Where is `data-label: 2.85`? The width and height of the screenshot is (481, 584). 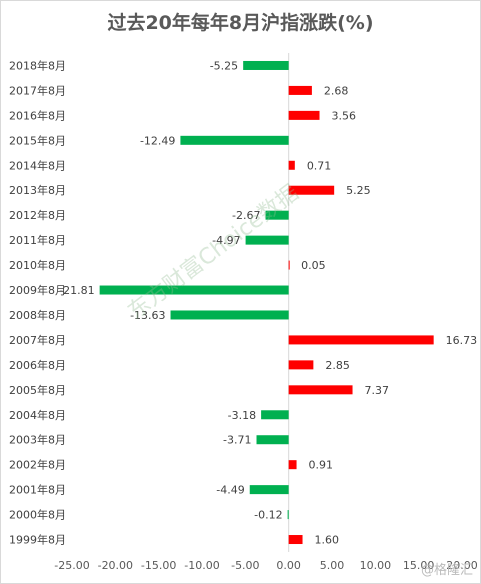
data-label: 2.85 is located at coordinates (337, 365).